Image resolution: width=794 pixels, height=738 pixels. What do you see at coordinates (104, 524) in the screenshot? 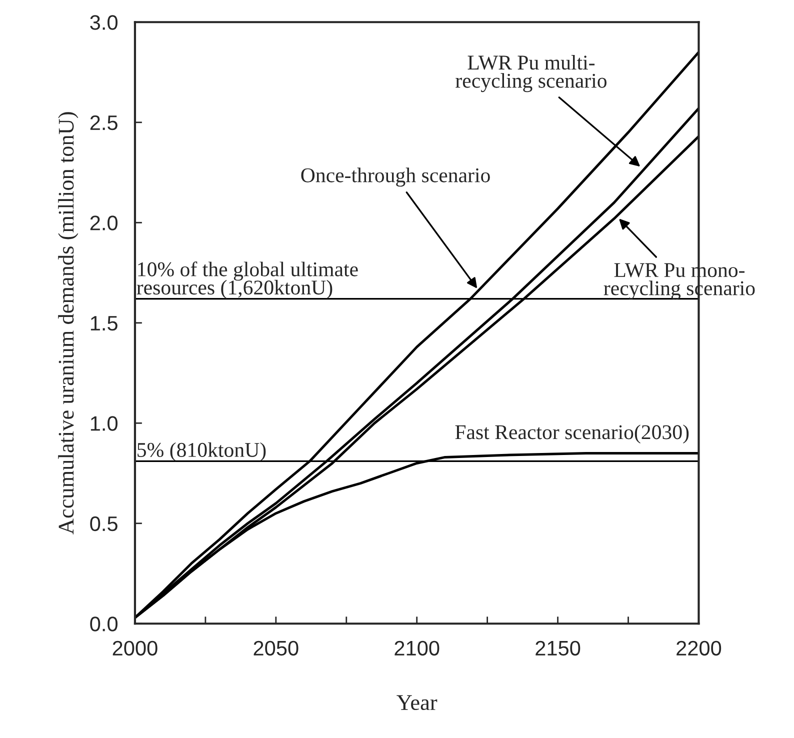
I see `y-tick-label: 0.5` at bounding box center [104, 524].